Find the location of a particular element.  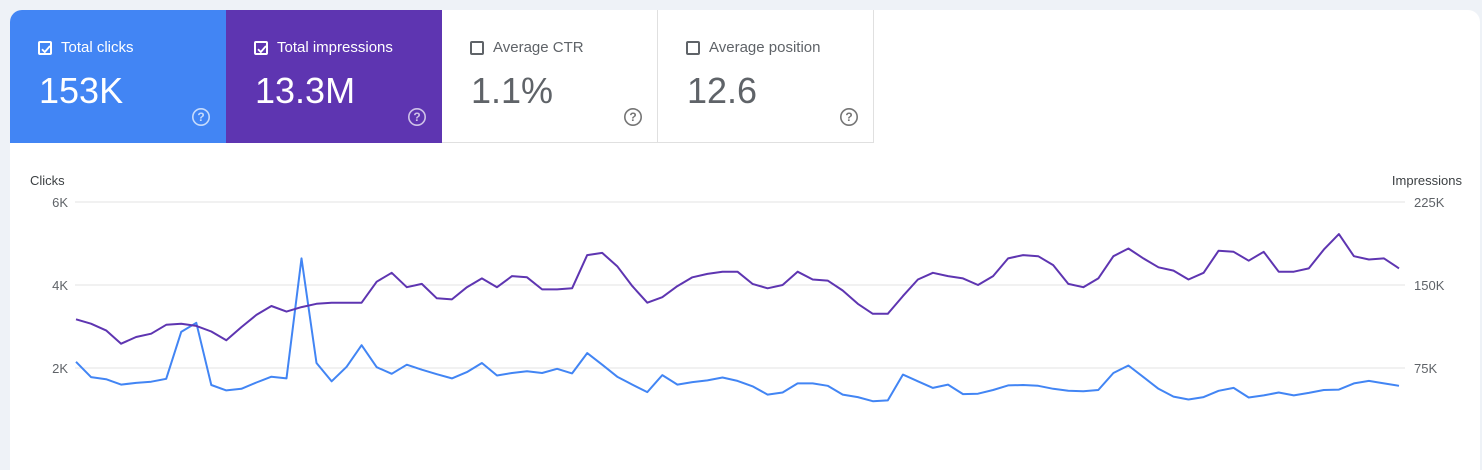

right-axis-ticks: 225K 150K 75K is located at coordinates (1429, 285).